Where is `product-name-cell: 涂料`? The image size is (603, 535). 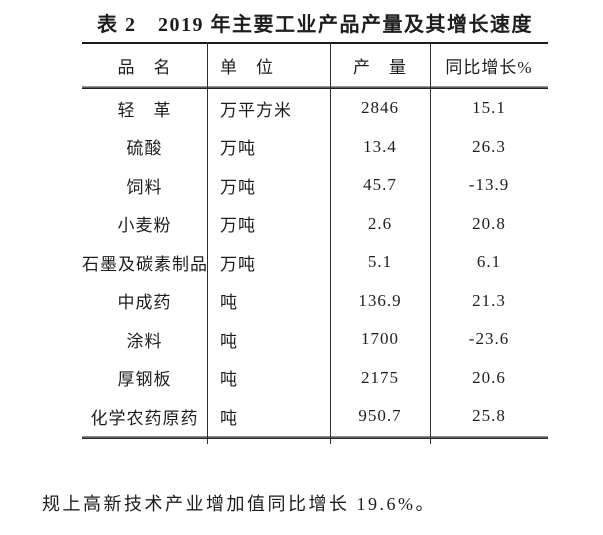
product-name-cell: 涂料 is located at coordinates (144, 341).